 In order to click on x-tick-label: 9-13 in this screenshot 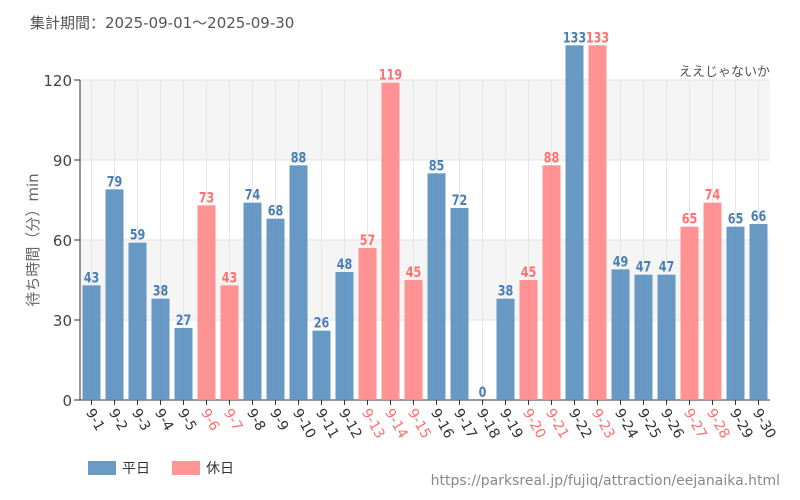, I will do `click(373, 424)`.